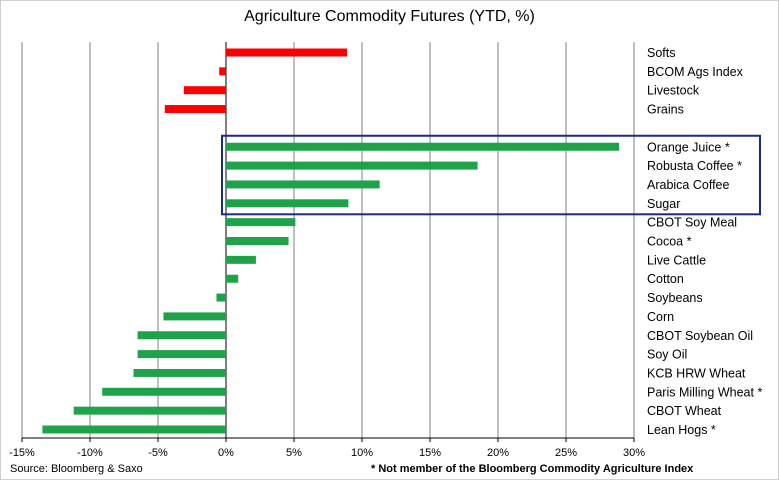  Describe the element at coordinates (663, 204) in the screenshot. I see `category-label: Sugar` at that location.